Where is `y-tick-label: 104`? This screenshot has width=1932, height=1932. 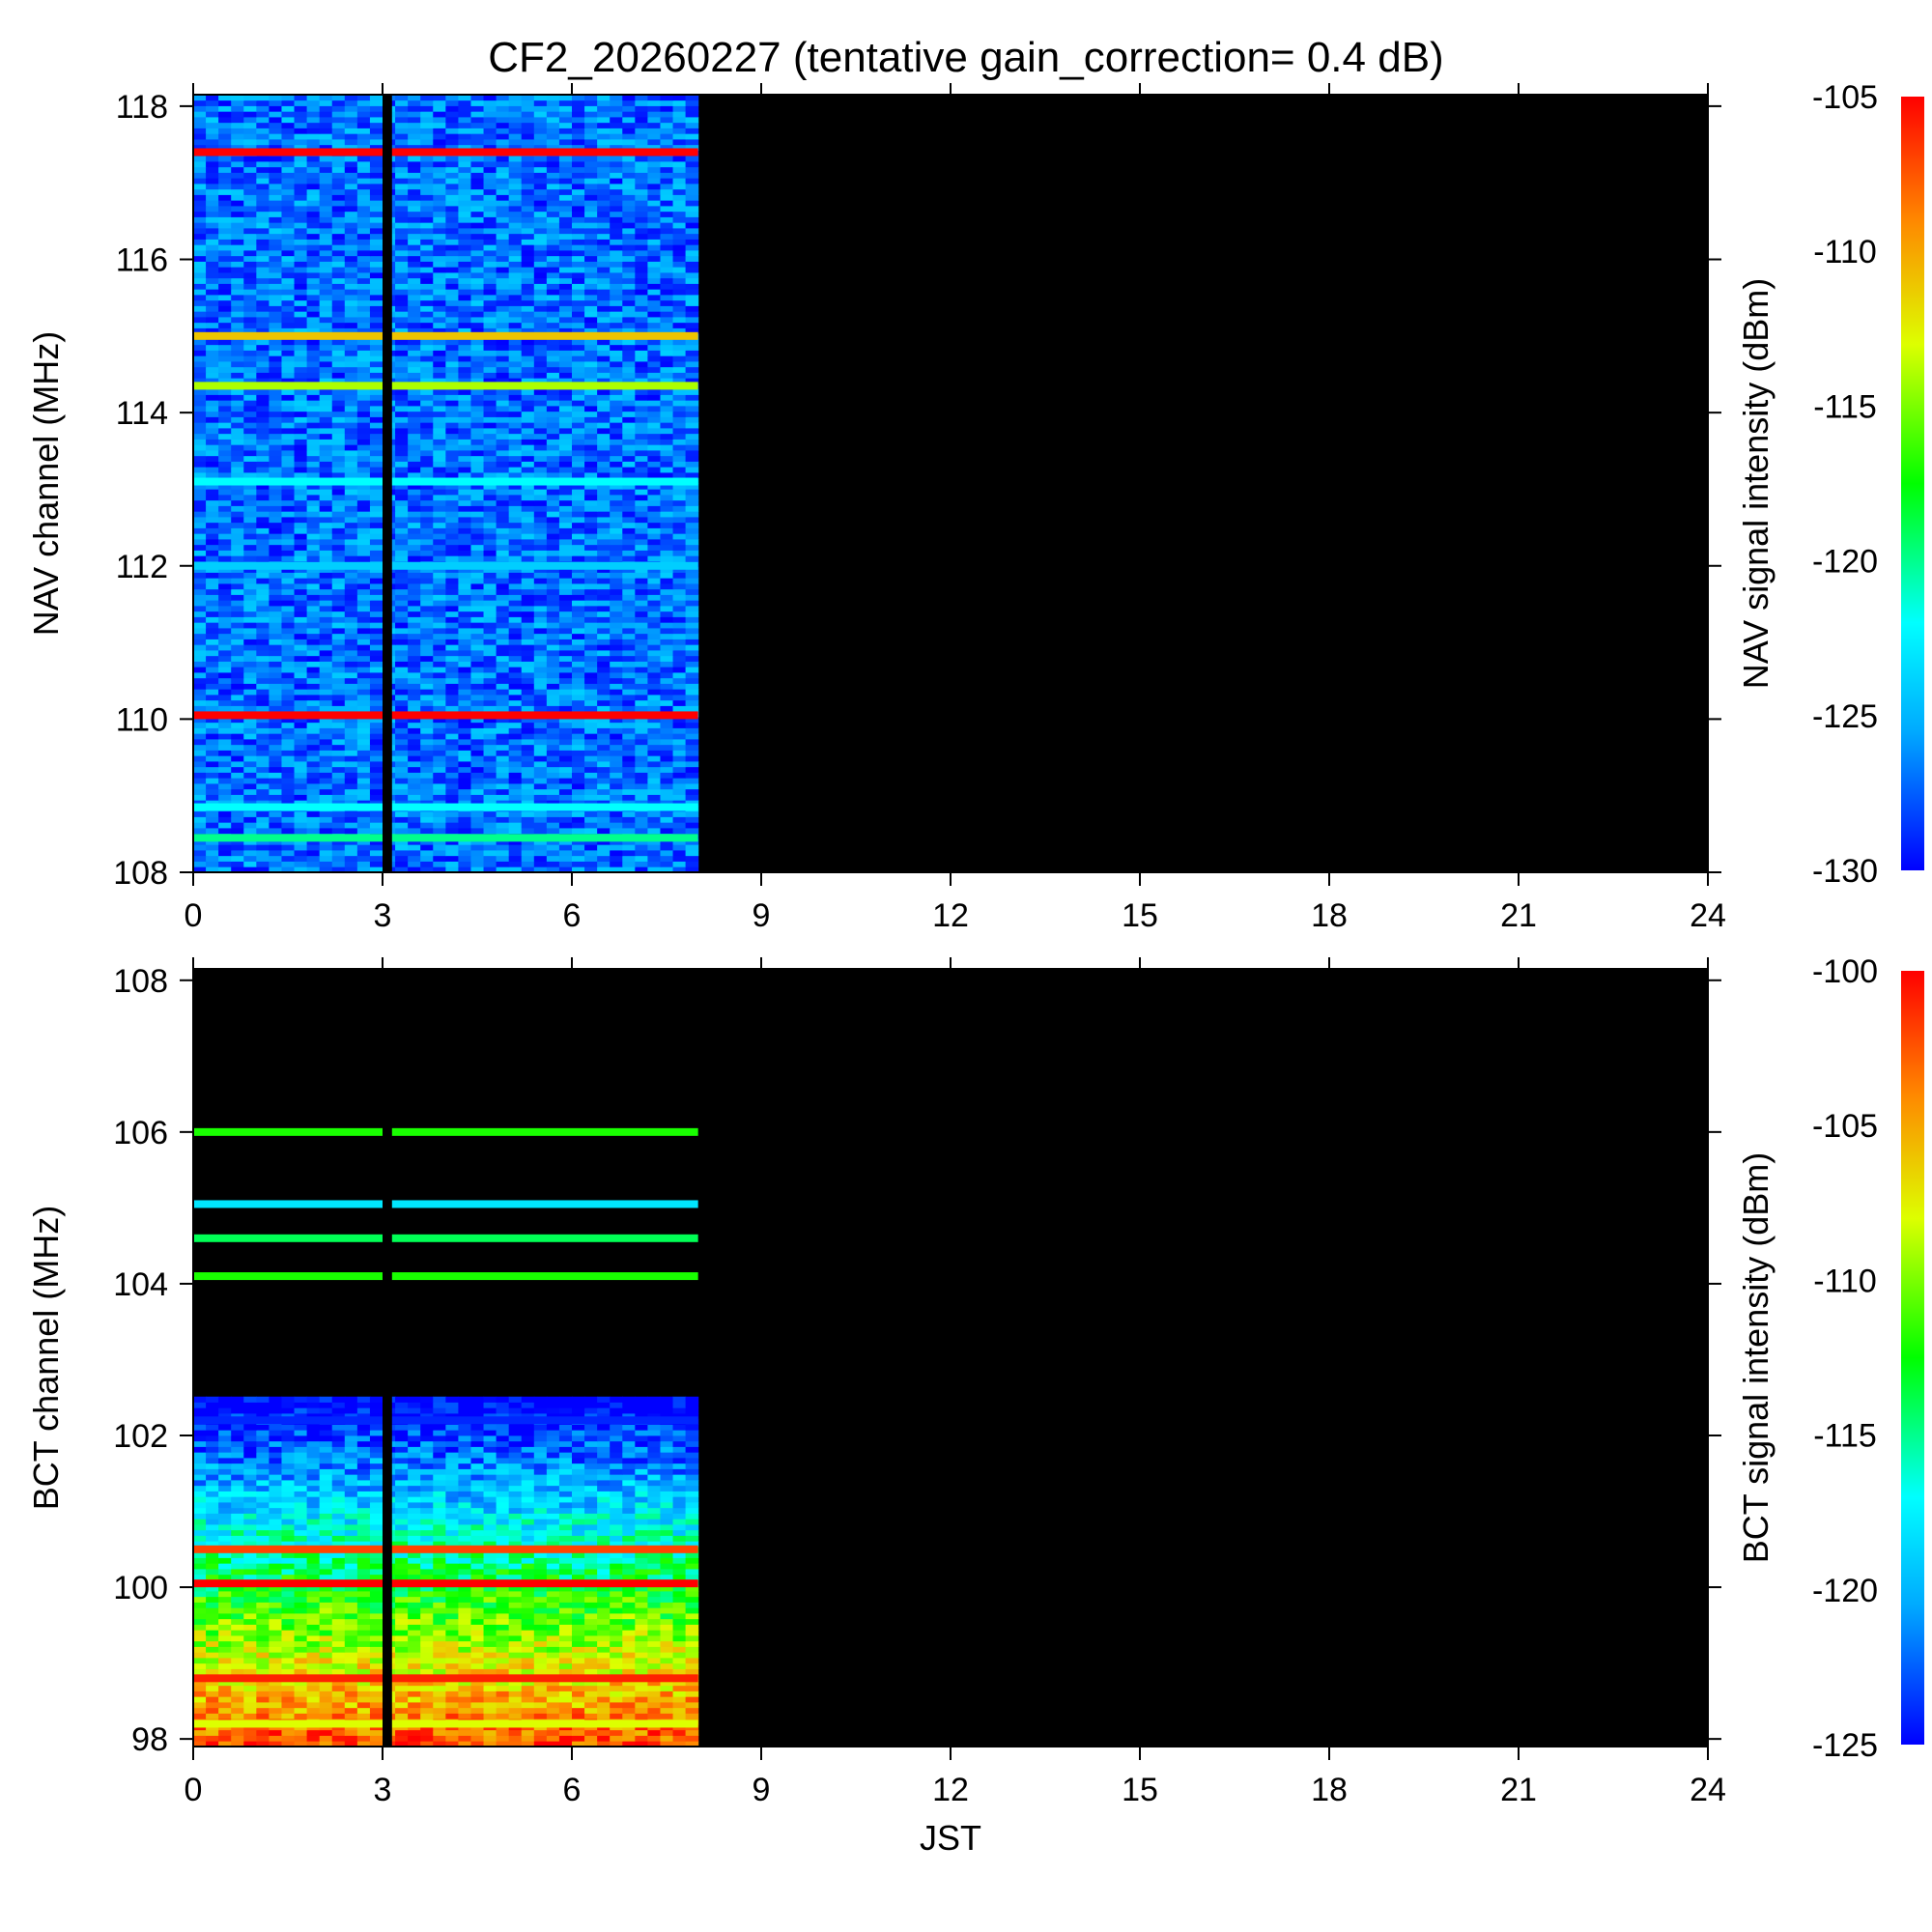
y-tick-label: 104 is located at coordinates (140, 1284).